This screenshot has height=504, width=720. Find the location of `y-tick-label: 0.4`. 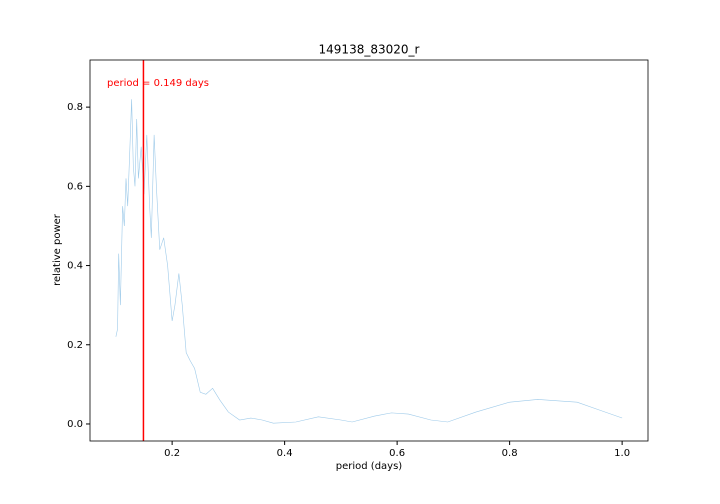

y-tick-label: 0.4 is located at coordinates (75, 266).